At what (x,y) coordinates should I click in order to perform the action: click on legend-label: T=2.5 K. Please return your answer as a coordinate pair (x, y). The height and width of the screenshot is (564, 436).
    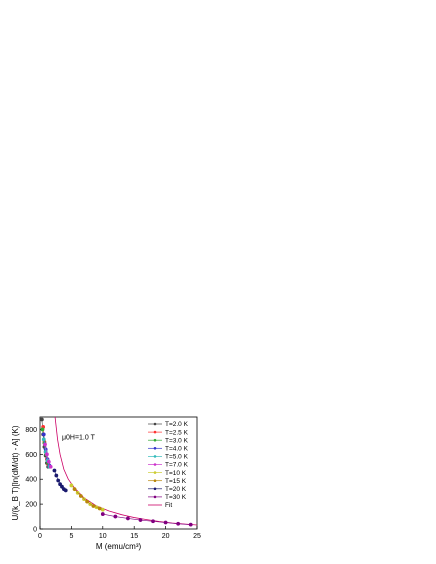
    Looking at the image, I should click on (177, 432).